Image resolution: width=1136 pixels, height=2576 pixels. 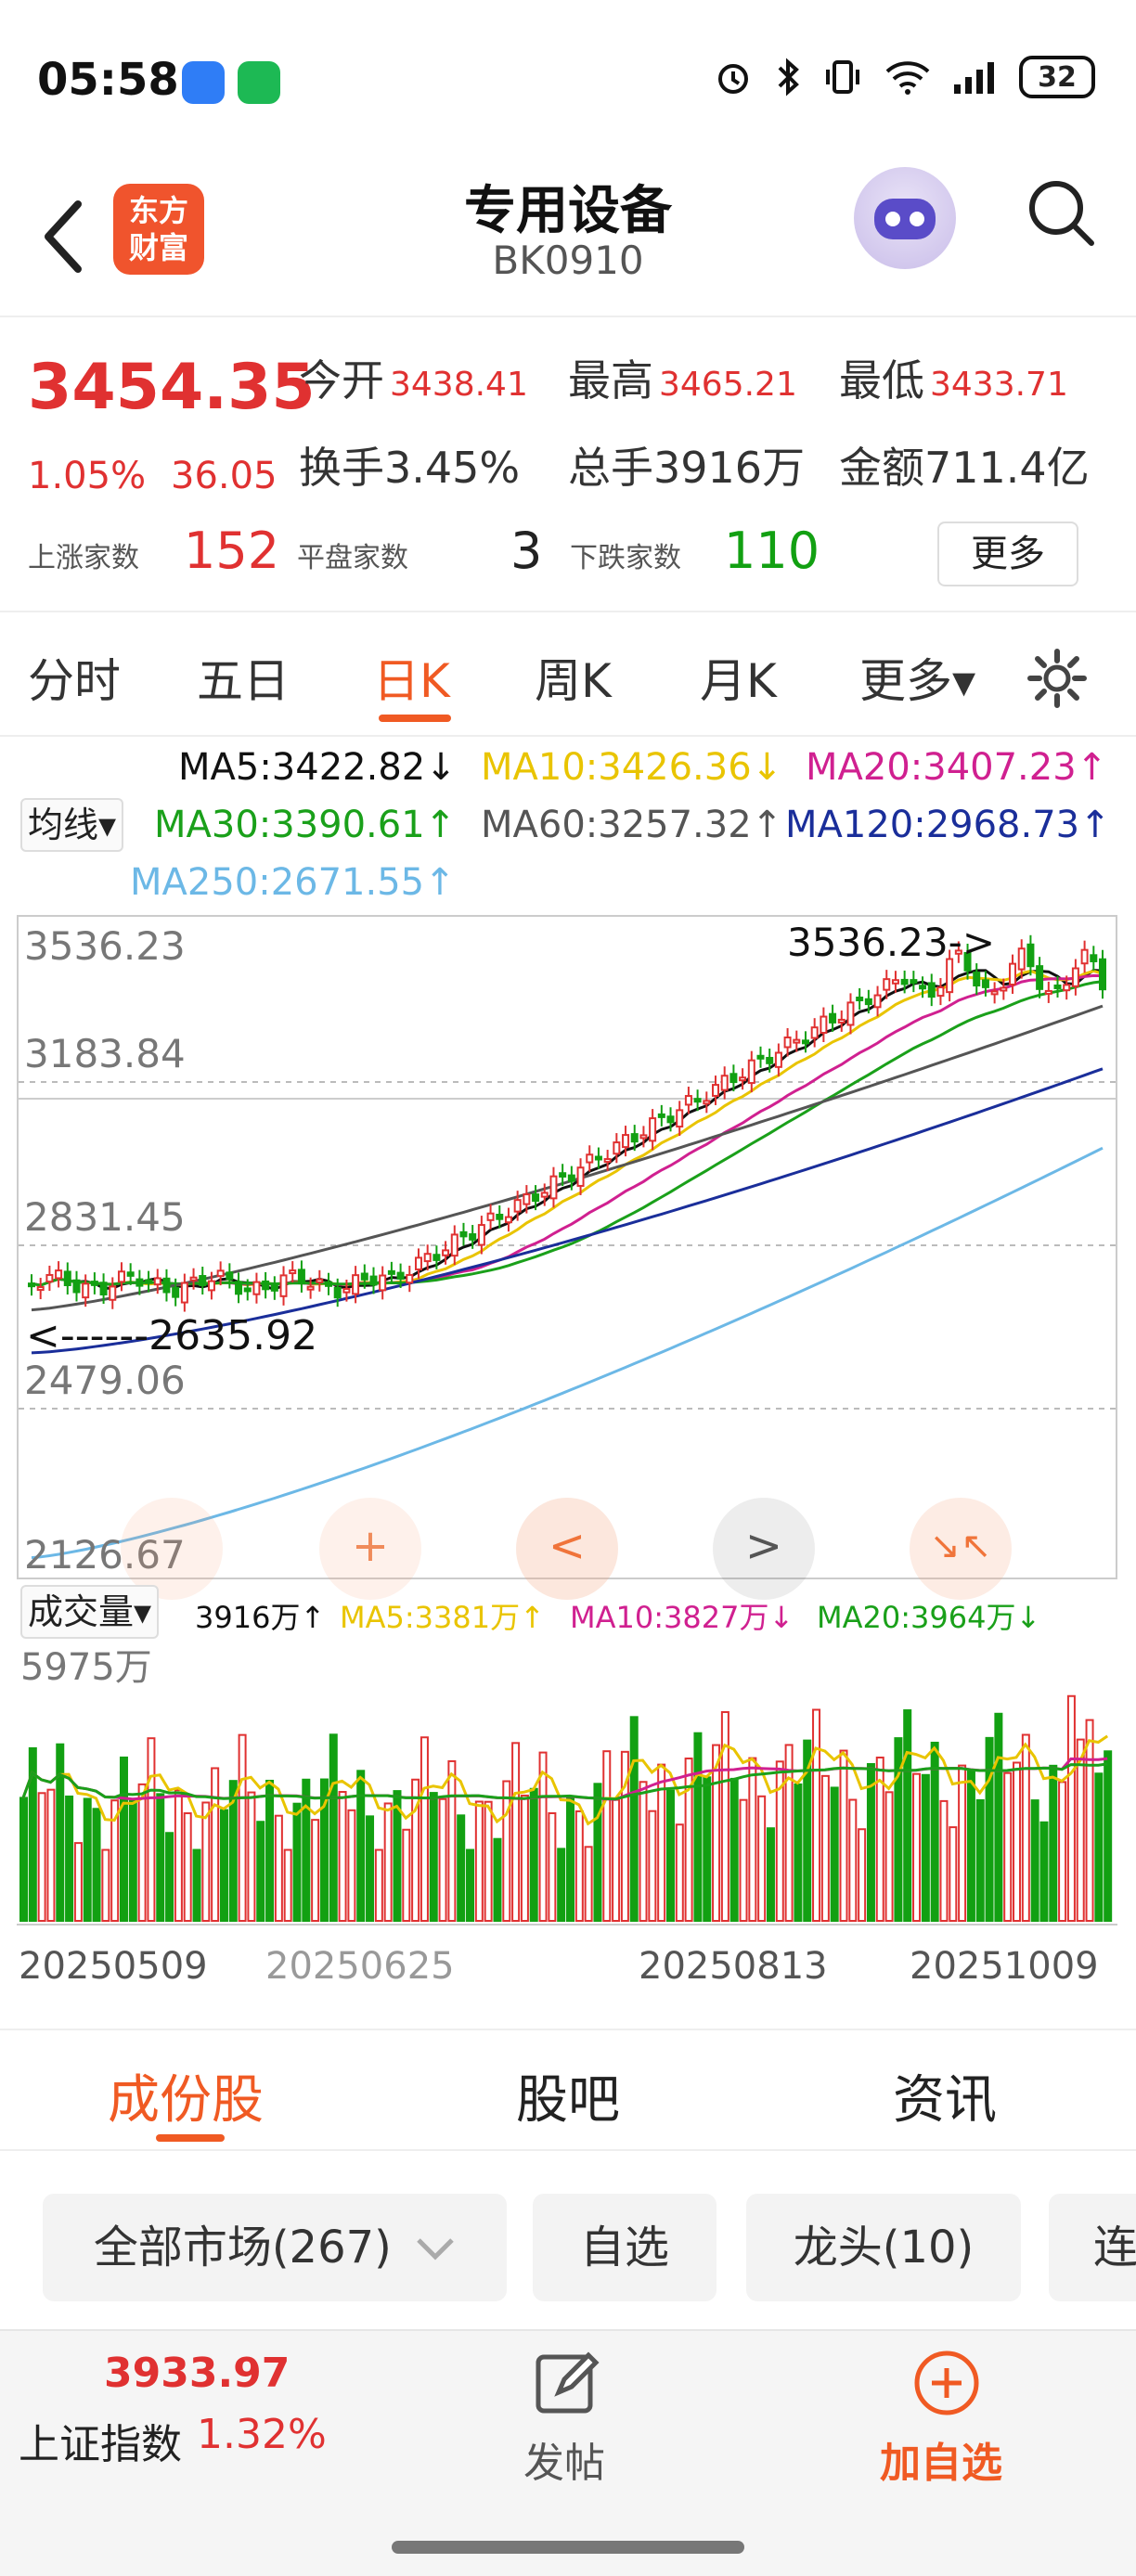 What do you see at coordinates (567, 1549) in the screenshot?
I see `scroll-left-button: <` at bounding box center [567, 1549].